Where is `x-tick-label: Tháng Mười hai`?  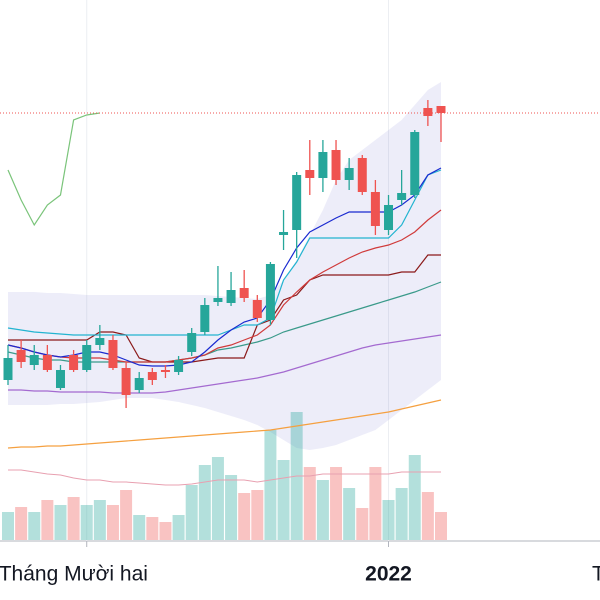
x-tick-label: Tháng Mười hai is located at coordinates (74, 574).